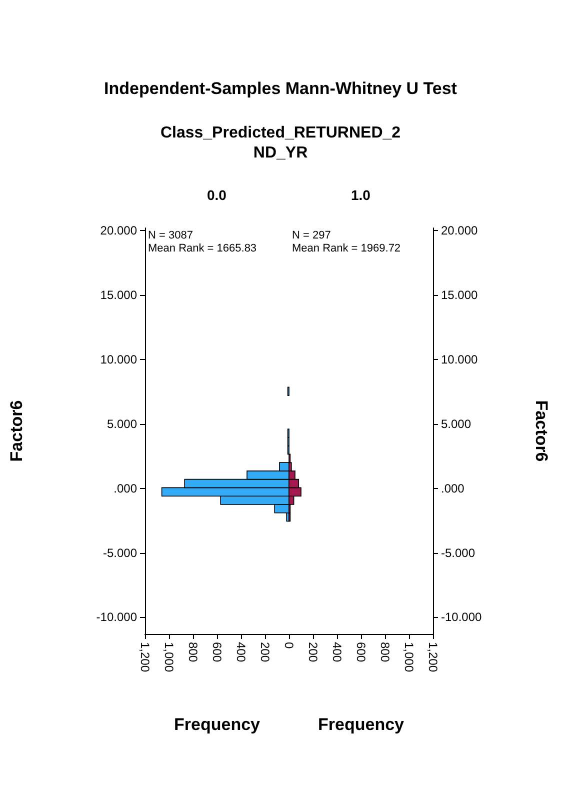 The height and width of the screenshot is (803, 561). Describe the element at coordinates (361, 195) in the screenshot. I see `text: 1.0` at that location.